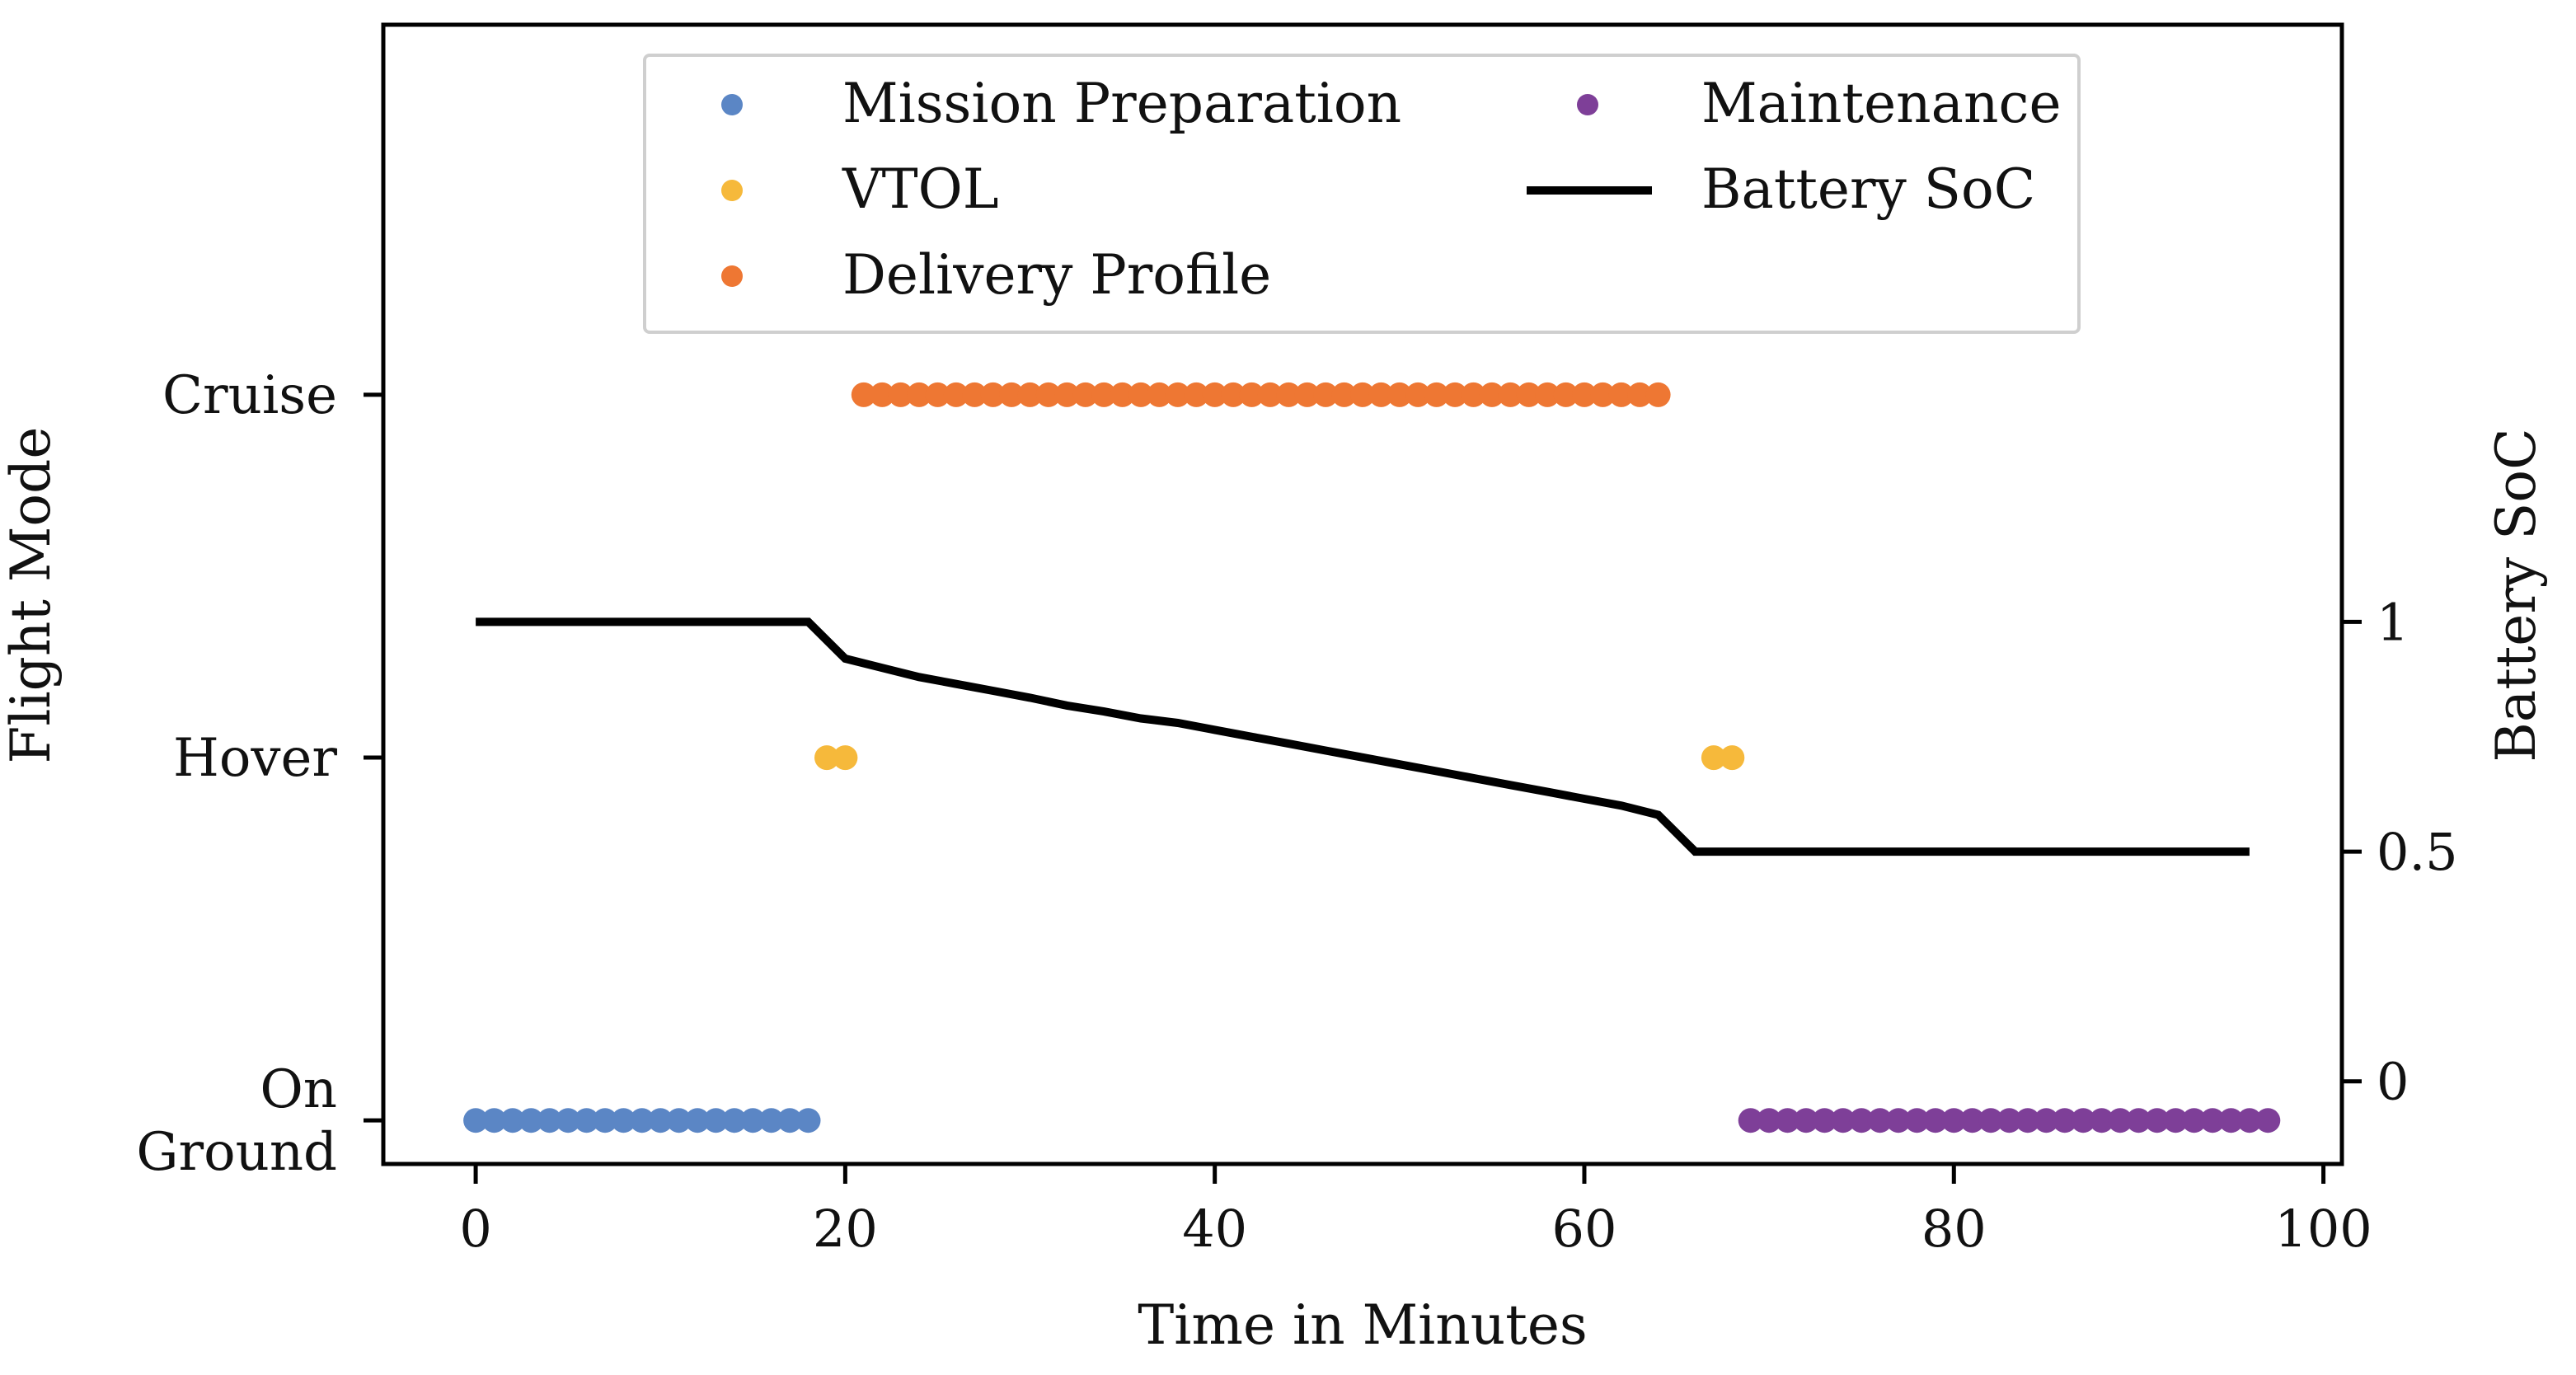 Image resolution: width=2576 pixels, height=1375 pixels. I want to click on right-y-tick-label: 0.5, so click(2418, 852).